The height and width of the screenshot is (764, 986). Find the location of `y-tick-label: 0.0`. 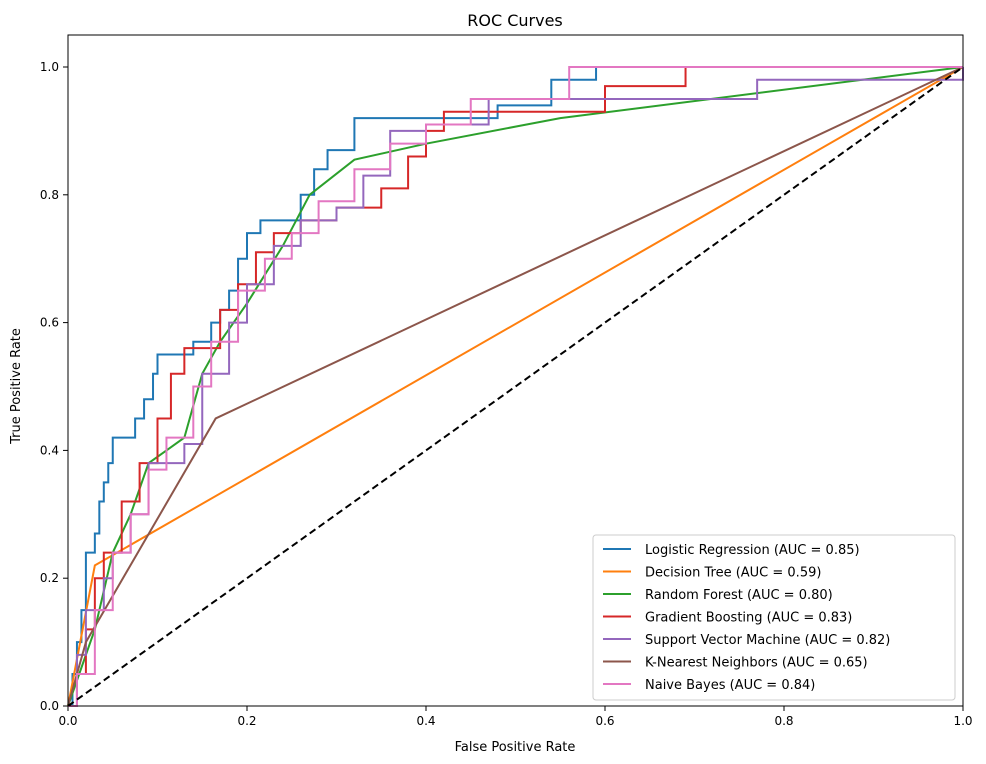

y-tick-label: 0.0 is located at coordinates (49, 706).